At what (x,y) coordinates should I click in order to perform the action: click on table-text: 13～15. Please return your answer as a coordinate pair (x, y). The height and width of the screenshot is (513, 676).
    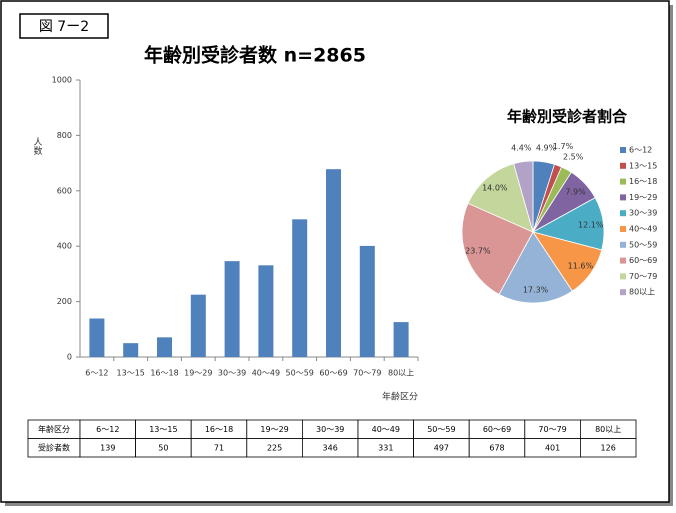
    Looking at the image, I should click on (163, 429).